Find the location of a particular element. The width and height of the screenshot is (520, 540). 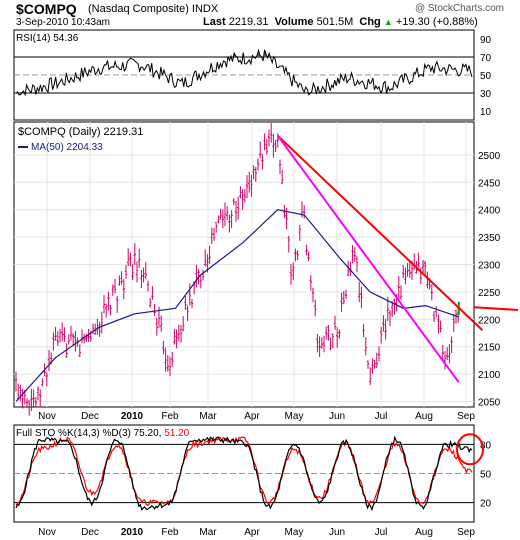

watermark: @ StockCharts.com is located at coordinates (459, 8).